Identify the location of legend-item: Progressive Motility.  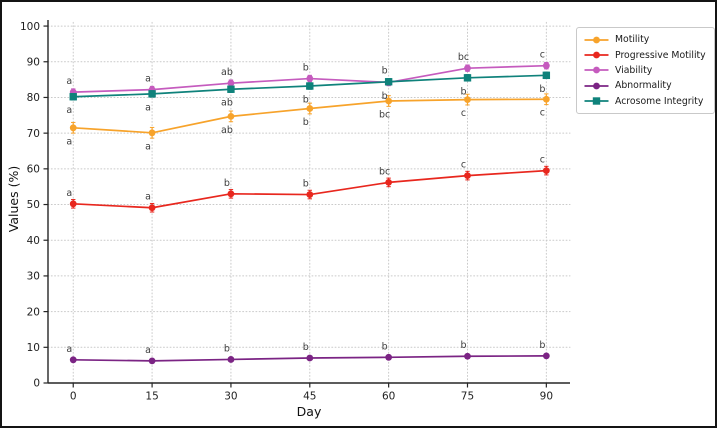
(644, 55).